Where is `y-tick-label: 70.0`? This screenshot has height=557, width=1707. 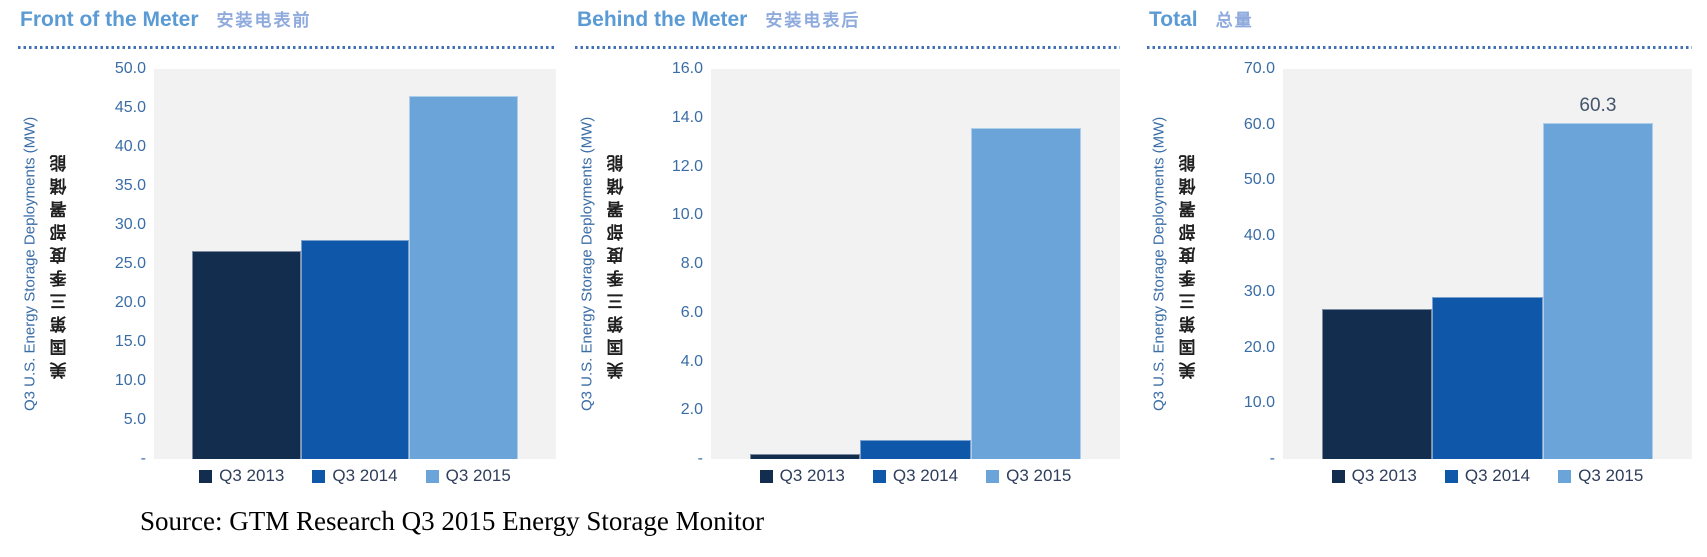 y-tick-label: 70.0 is located at coordinates (1259, 68).